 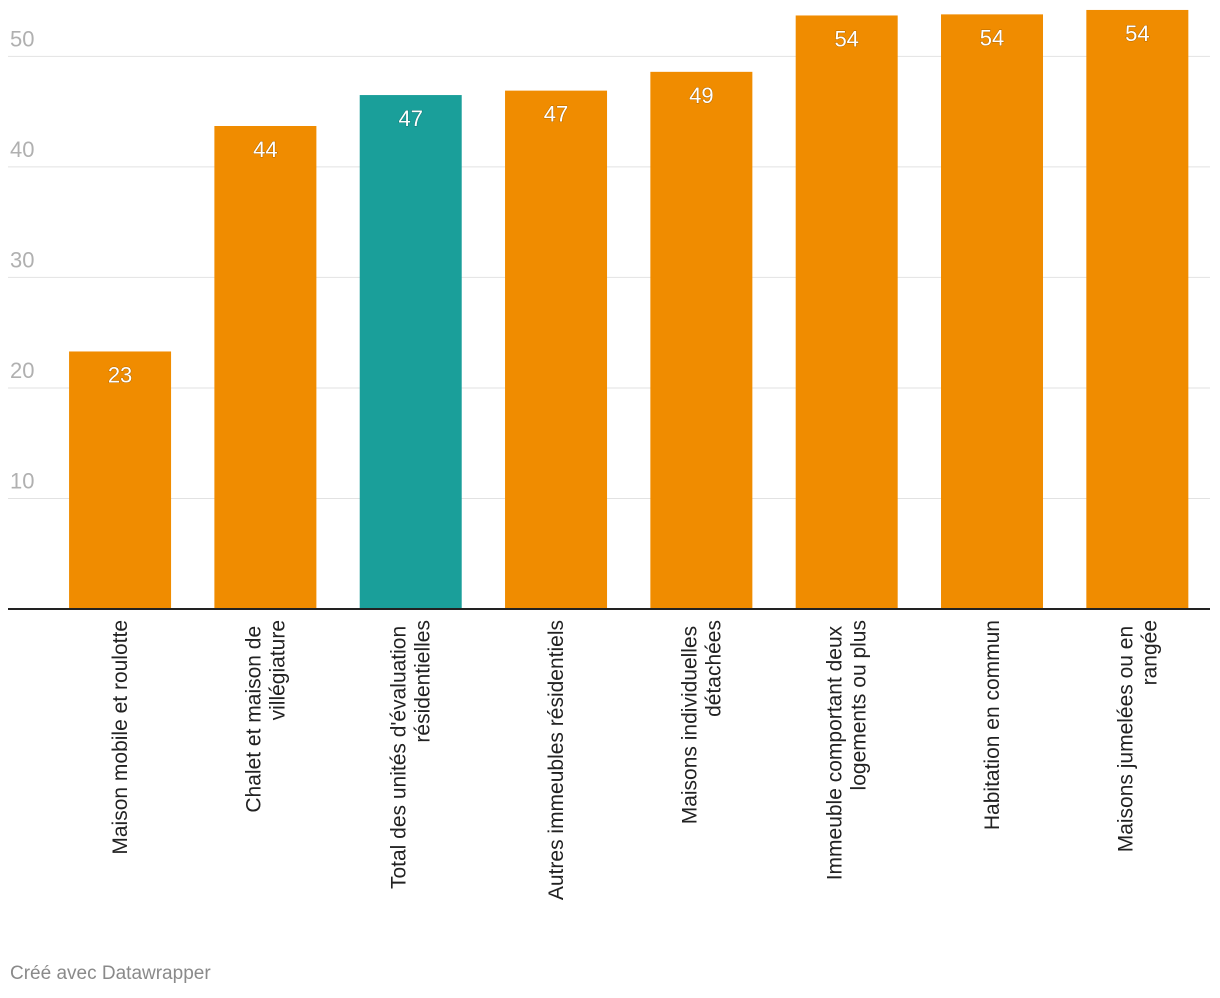 I want to click on footer: Créé avec Datawrapper, so click(x=110, y=973).